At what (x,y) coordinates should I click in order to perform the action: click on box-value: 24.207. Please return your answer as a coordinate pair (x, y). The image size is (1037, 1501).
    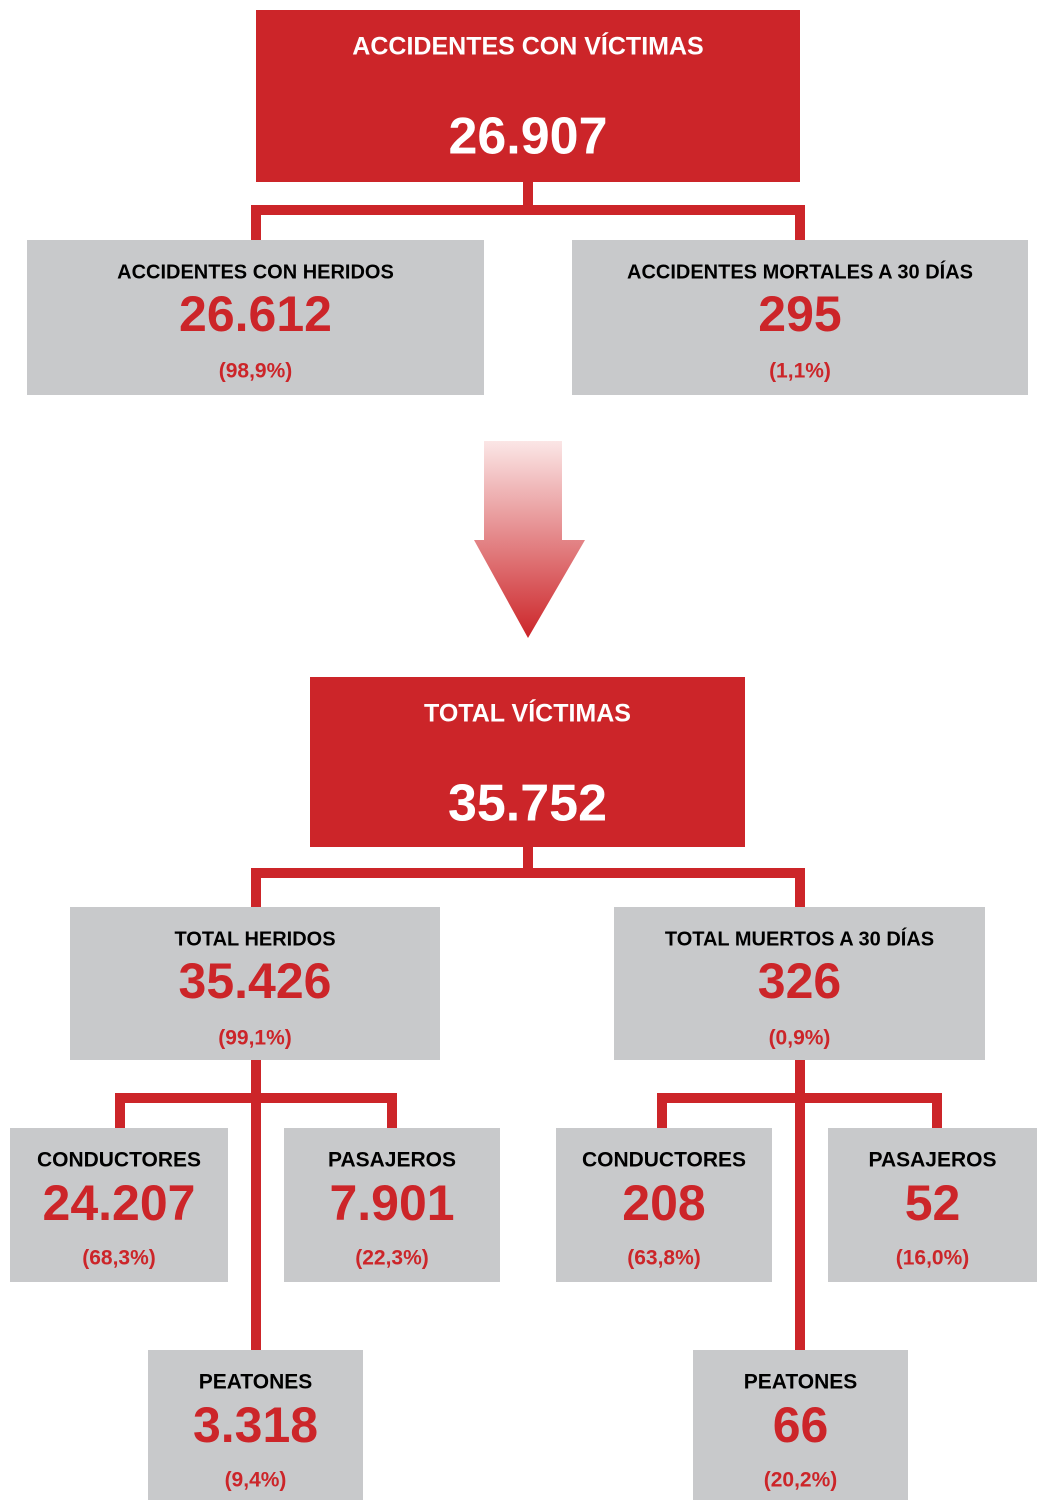
    Looking at the image, I should click on (119, 1203).